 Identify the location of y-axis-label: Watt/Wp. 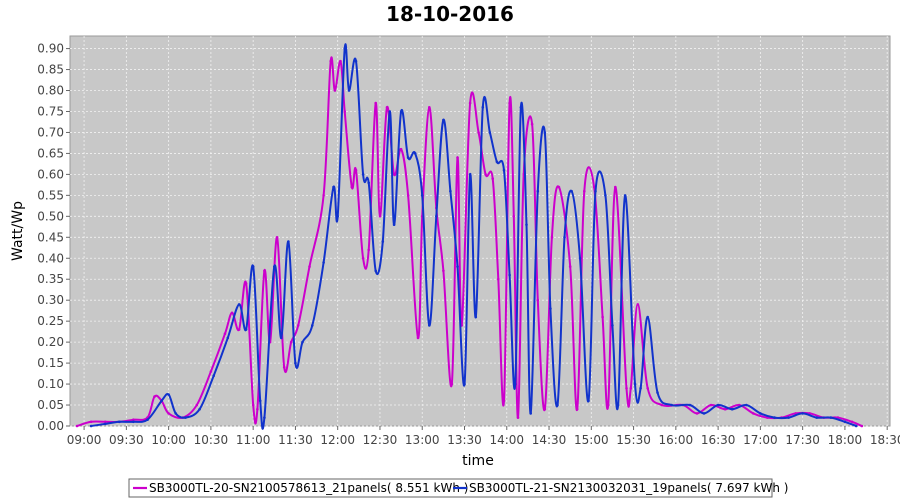
(18, 231).